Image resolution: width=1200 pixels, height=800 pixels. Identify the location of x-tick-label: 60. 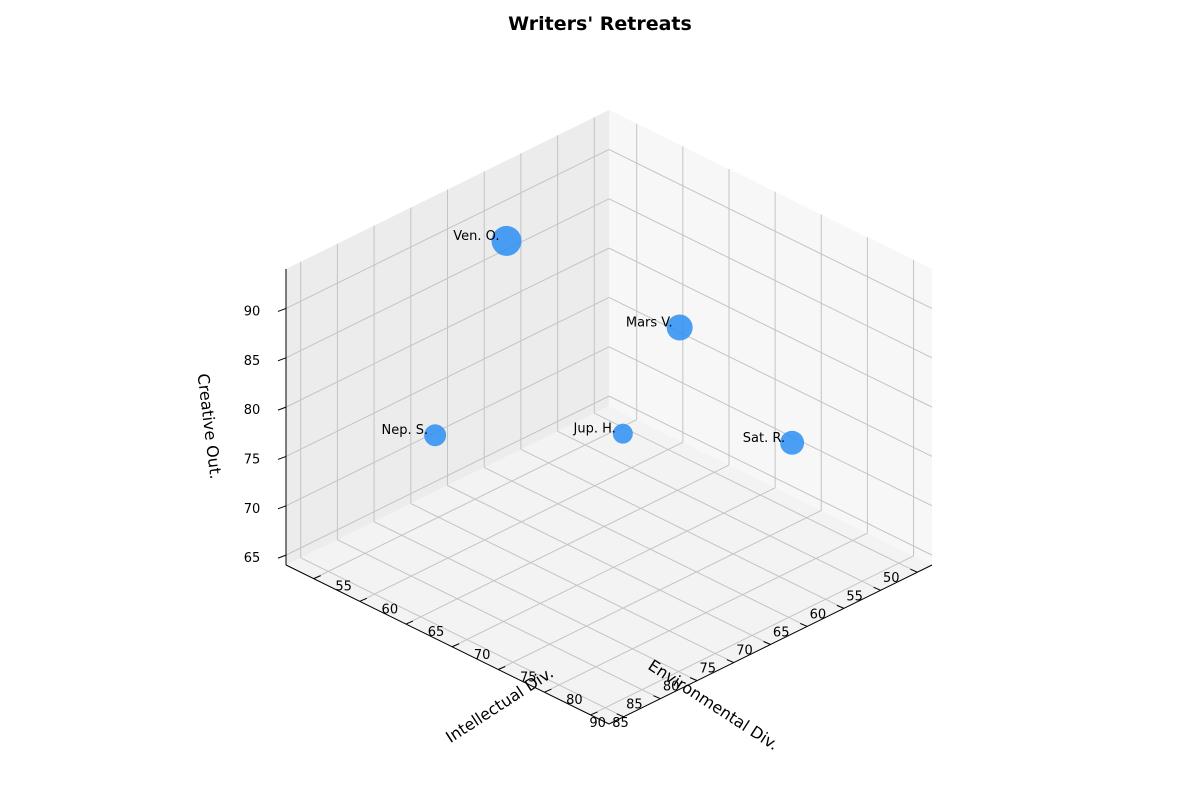
(390, 609).